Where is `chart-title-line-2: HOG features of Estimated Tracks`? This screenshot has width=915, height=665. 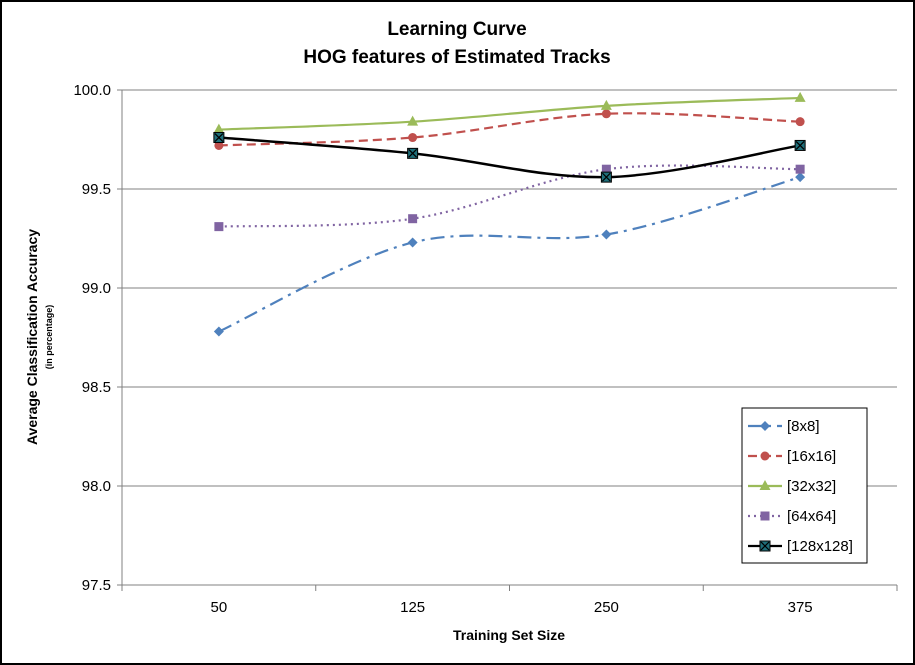 chart-title-line-2: HOG features of Estimated Tracks is located at coordinates (456, 57).